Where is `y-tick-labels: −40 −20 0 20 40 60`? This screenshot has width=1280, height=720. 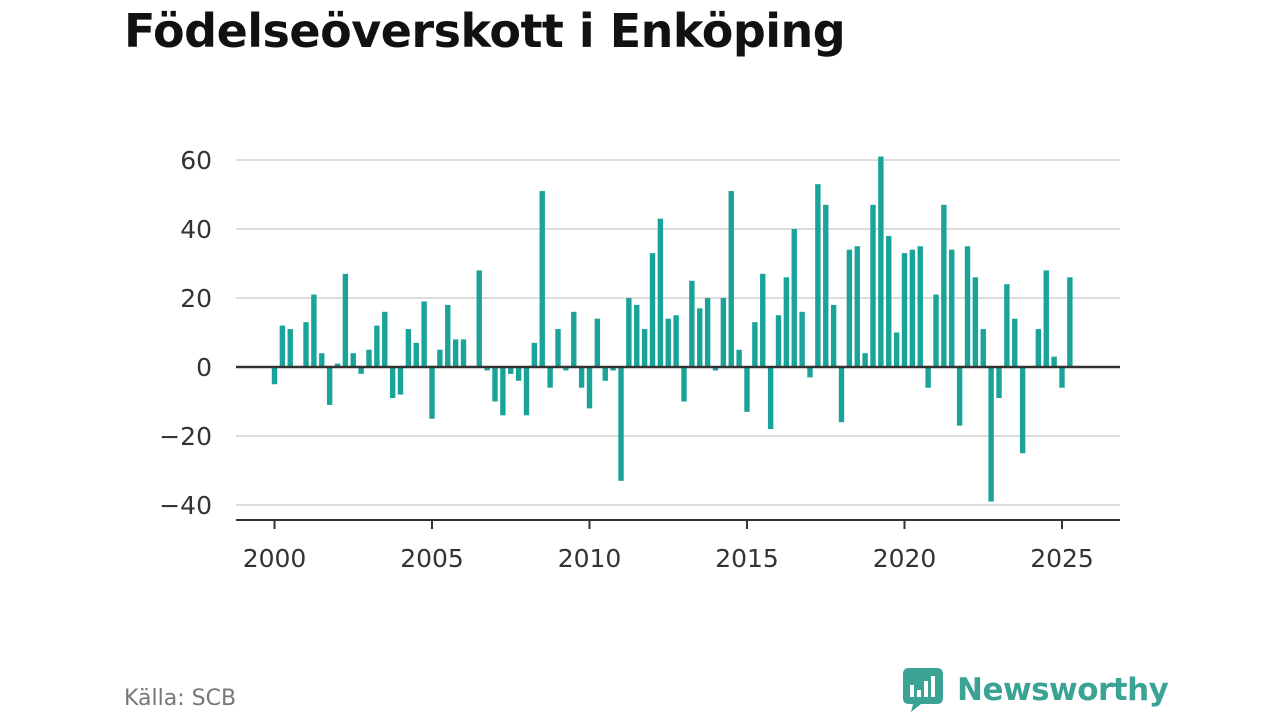
y-tick-labels: −40 −20 0 20 40 60 is located at coordinates (185, 333).